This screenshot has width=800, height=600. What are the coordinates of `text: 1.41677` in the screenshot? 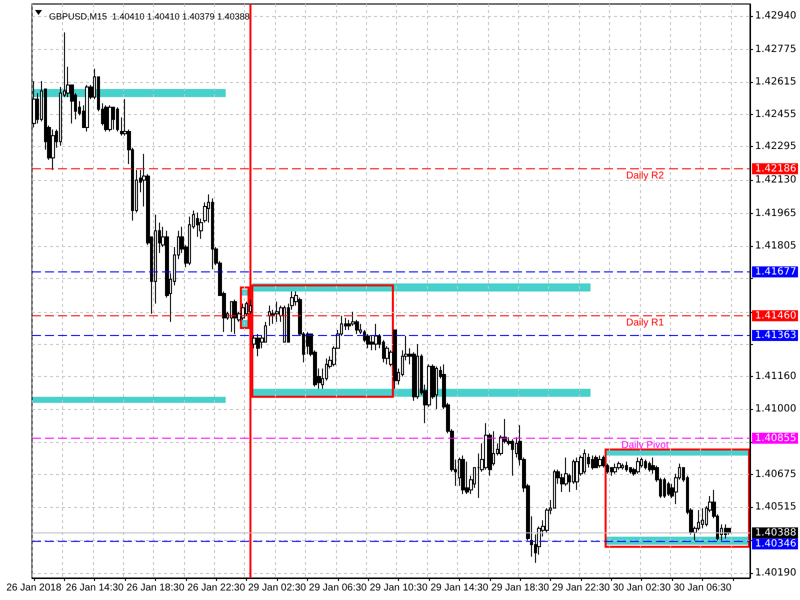 It's located at (775, 272).